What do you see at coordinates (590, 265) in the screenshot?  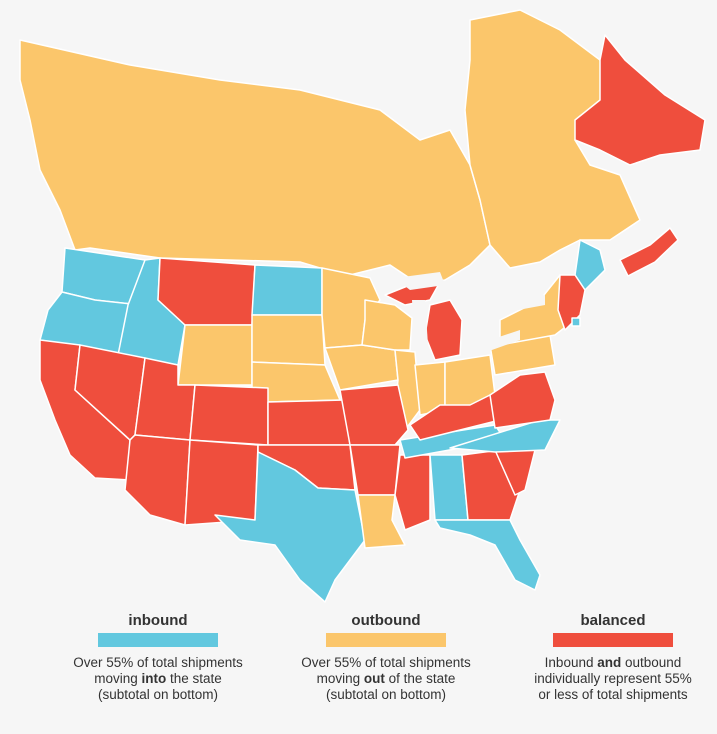 I see `region-maine` at bounding box center [590, 265].